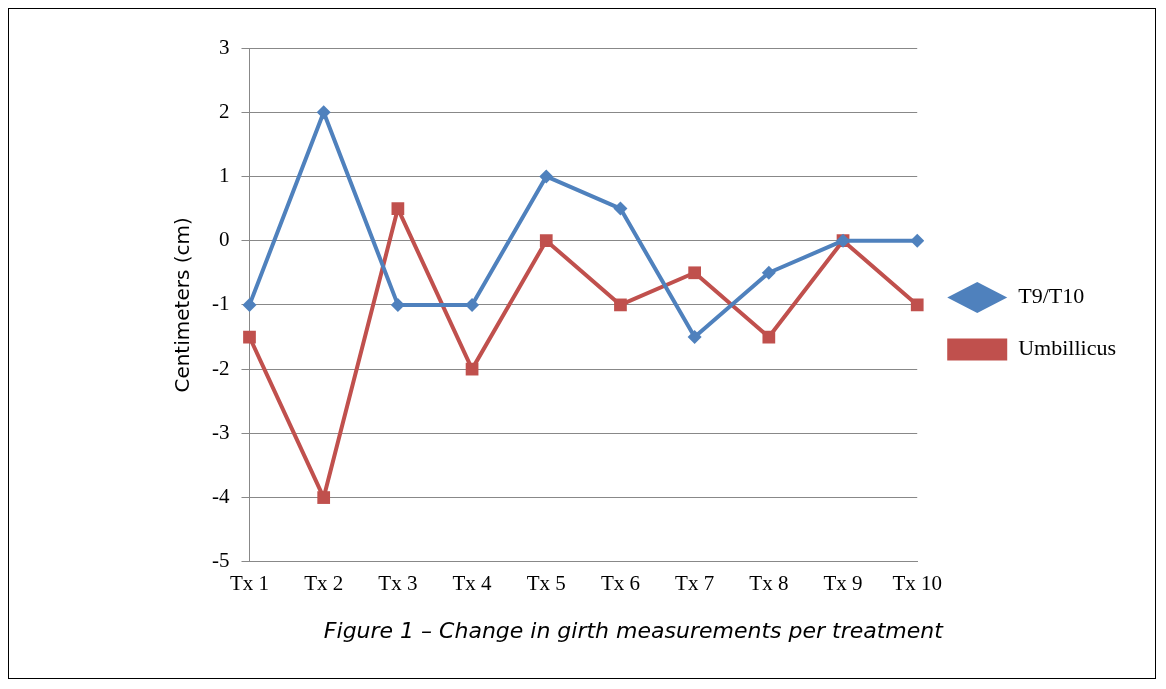 The image size is (1166, 689). What do you see at coordinates (472, 582) in the screenshot?
I see `x-tick-label: Tx 4` at bounding box center [472, 582].